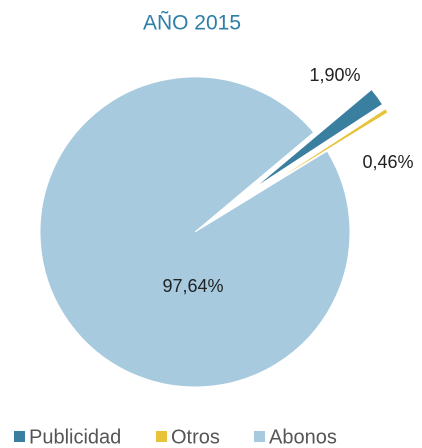 The image size is (422, 448). What do you see at coordinates (192, 286) in the screenshot?
I see `data-label: 97,64%` at bounding box center [192, 286].